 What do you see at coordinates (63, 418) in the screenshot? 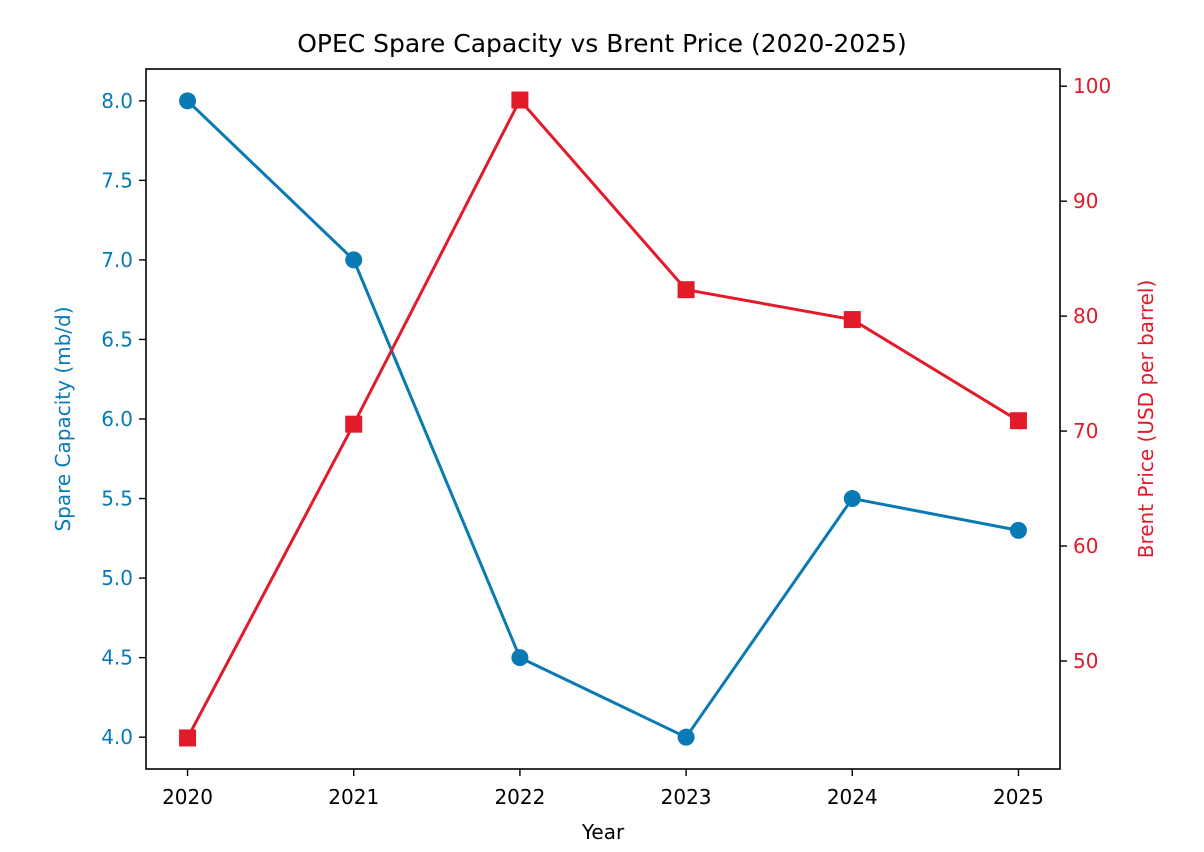
I see `y-axis-left-label: Spare Capacity (mb/d)` at bounding box center [63, 418].